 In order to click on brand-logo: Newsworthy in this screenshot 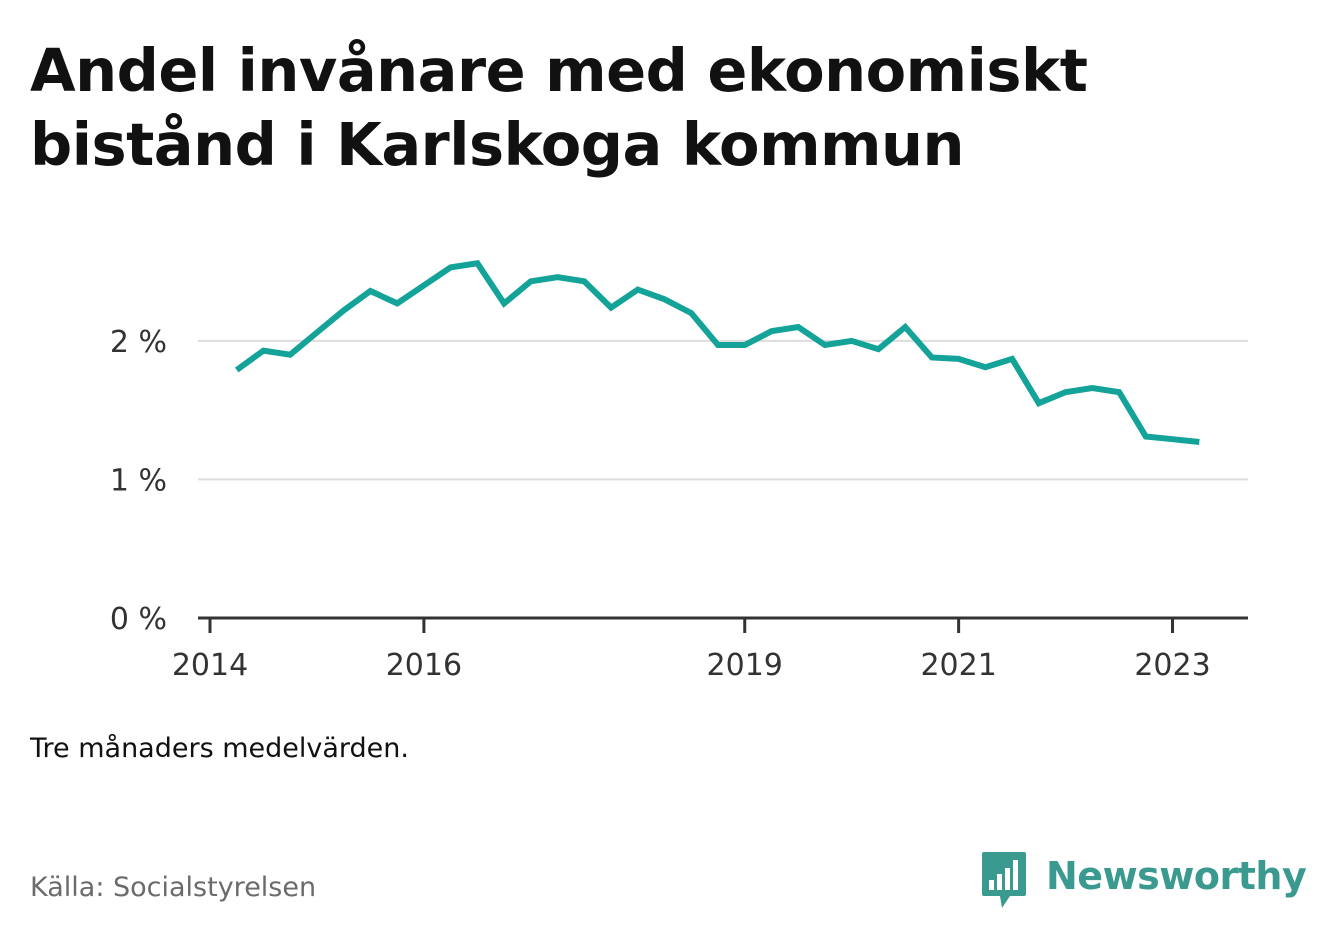, I will do `click(1143, 880)`.